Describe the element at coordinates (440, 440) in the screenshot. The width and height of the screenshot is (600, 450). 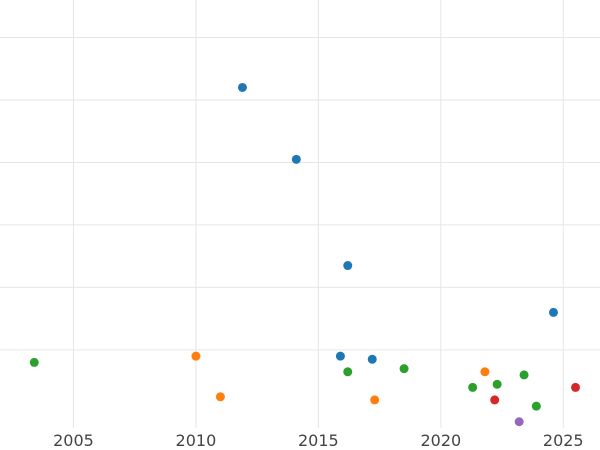
I see `x-tick-label-3: 2020` at that location.